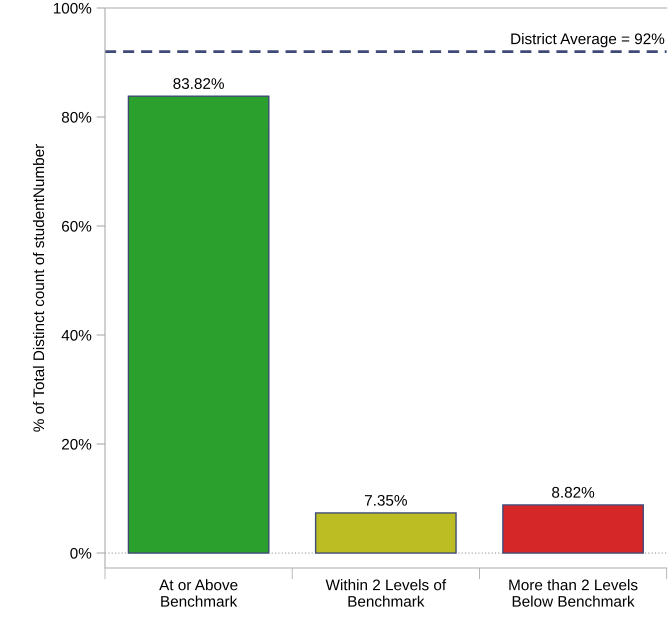 The width and height of the screenshot is (668, 621). Describe the element at coordinates (38, 288) in the screenshot. I see `y-axis-title: % of Total Distinct count of studentNumber` at that location.